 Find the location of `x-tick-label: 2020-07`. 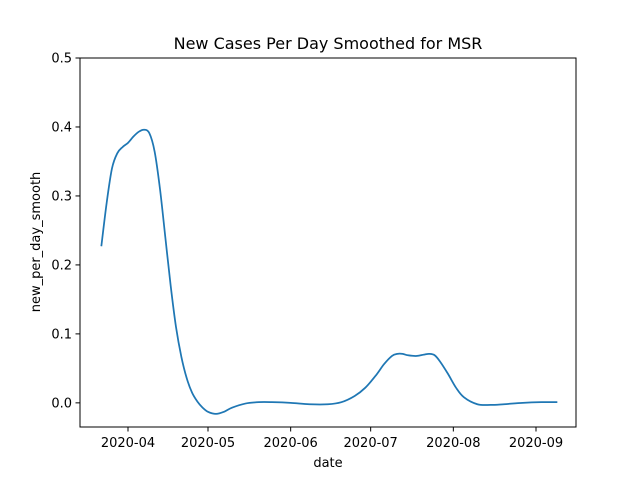

x-tick-label: 2020-07 is located at coordinates (371, 443).